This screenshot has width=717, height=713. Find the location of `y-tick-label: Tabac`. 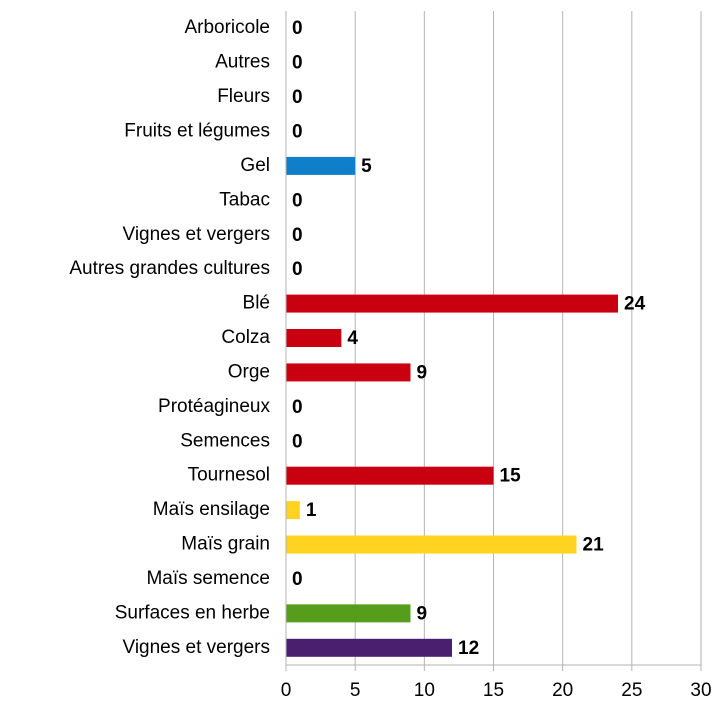

y-tick-label: Tabac is located at coordinates (244, 199).